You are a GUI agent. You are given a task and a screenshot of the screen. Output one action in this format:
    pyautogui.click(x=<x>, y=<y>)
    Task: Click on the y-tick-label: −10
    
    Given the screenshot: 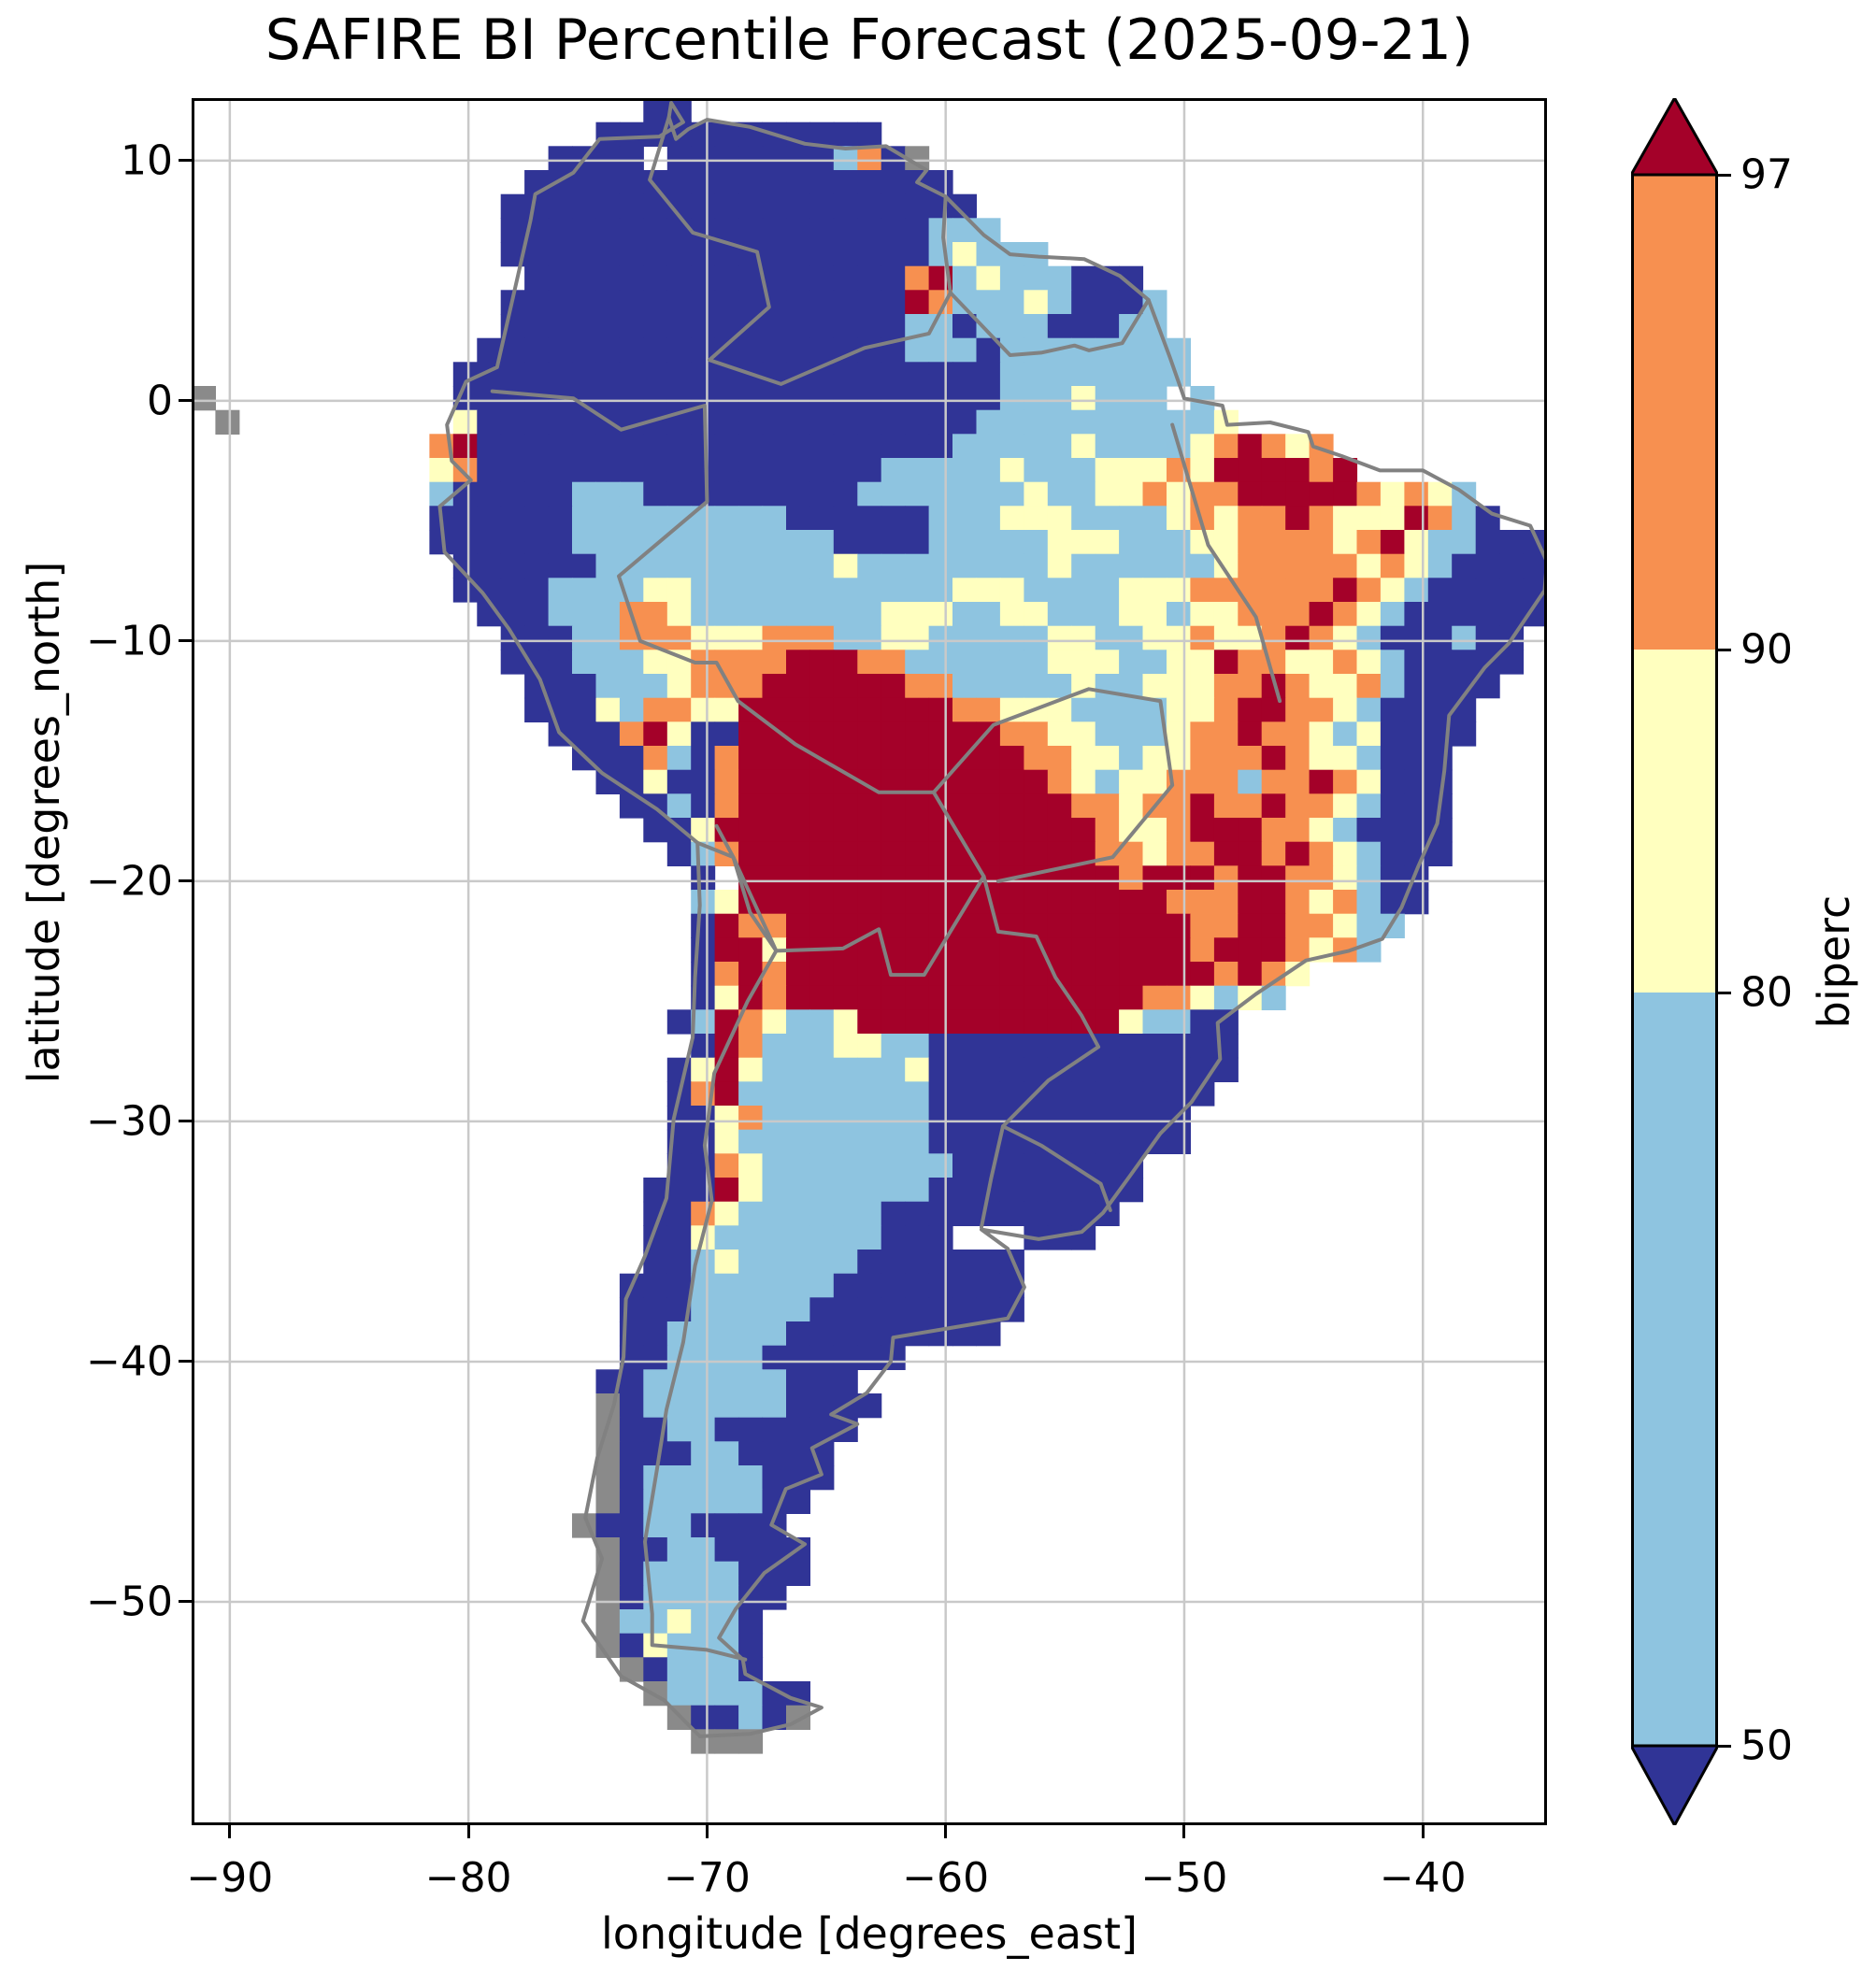 What is the action you would take?
    pyautogui.click(x=130, y=641)
    